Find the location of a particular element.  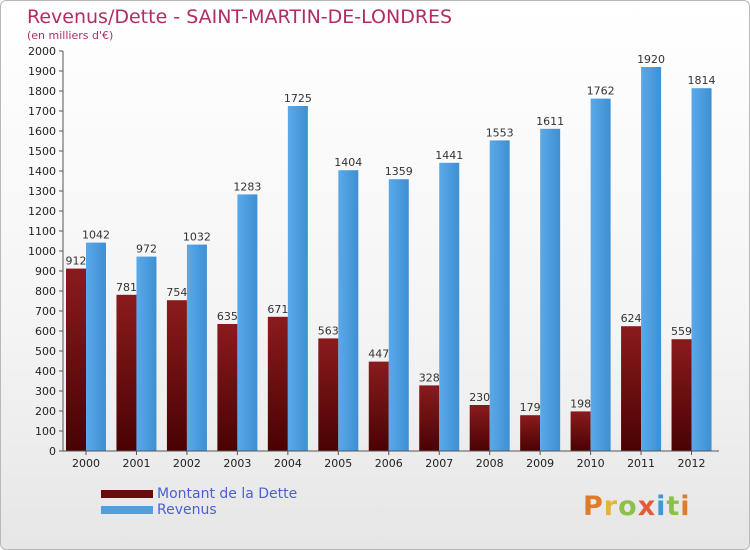

value-label-revenue: 1762 is located at coordinates (601, 91).